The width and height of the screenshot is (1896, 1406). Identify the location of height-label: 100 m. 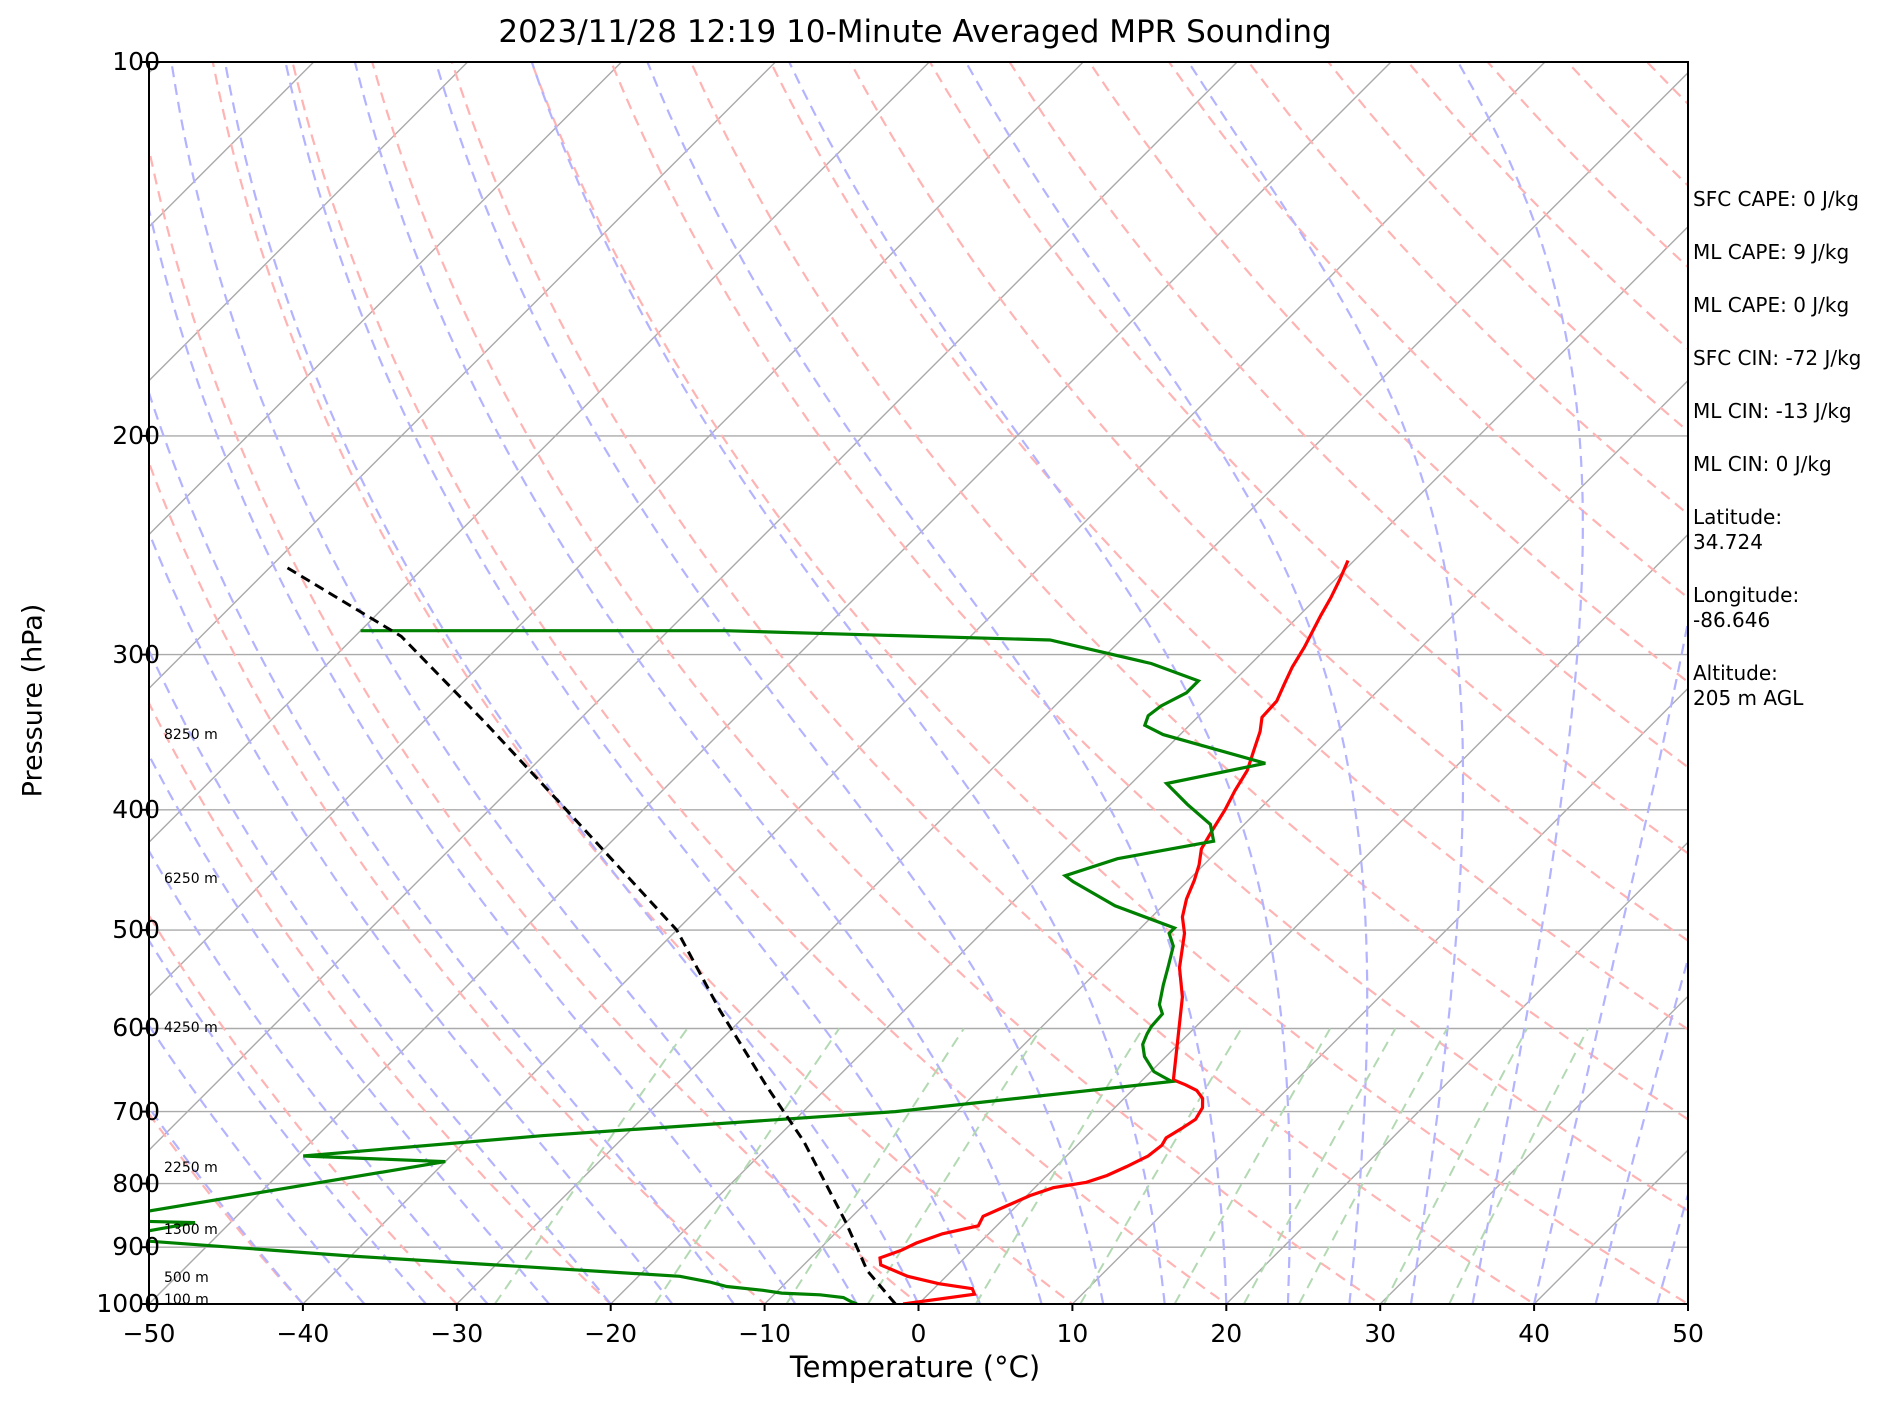
(186, 1300).